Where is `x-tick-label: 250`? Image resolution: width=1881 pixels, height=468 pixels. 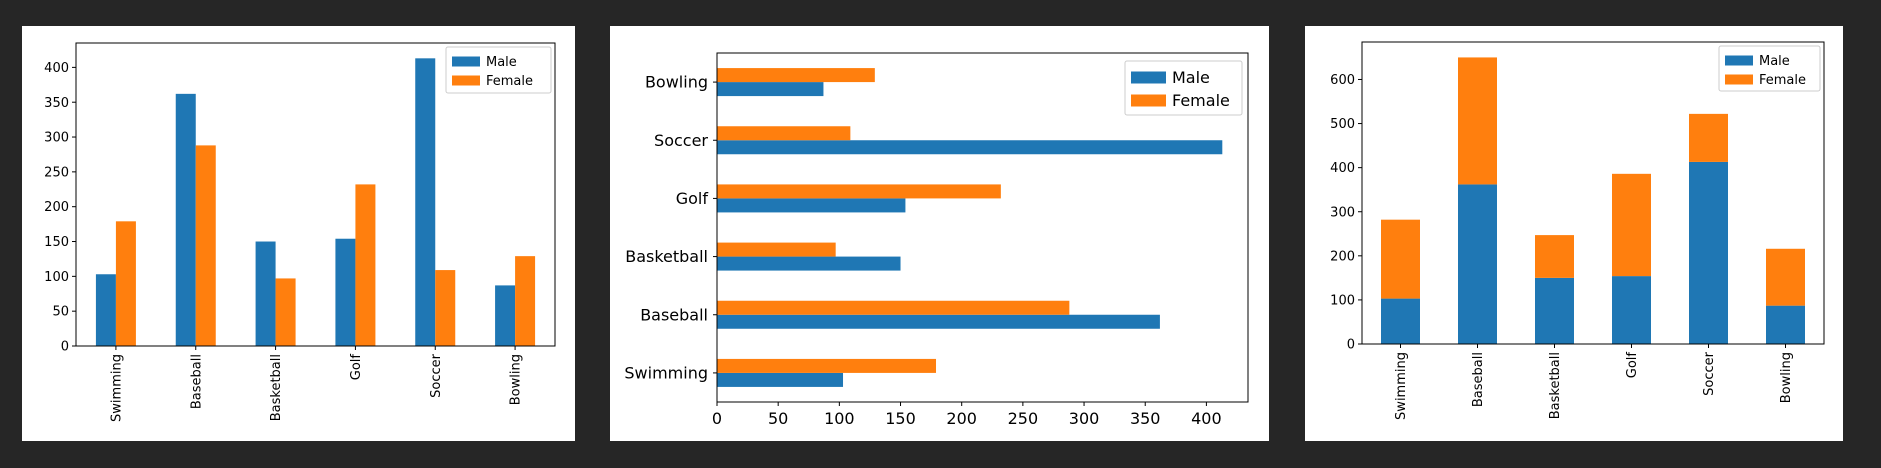
x-tick-label: 250 is located at coordinates (1023, 418).